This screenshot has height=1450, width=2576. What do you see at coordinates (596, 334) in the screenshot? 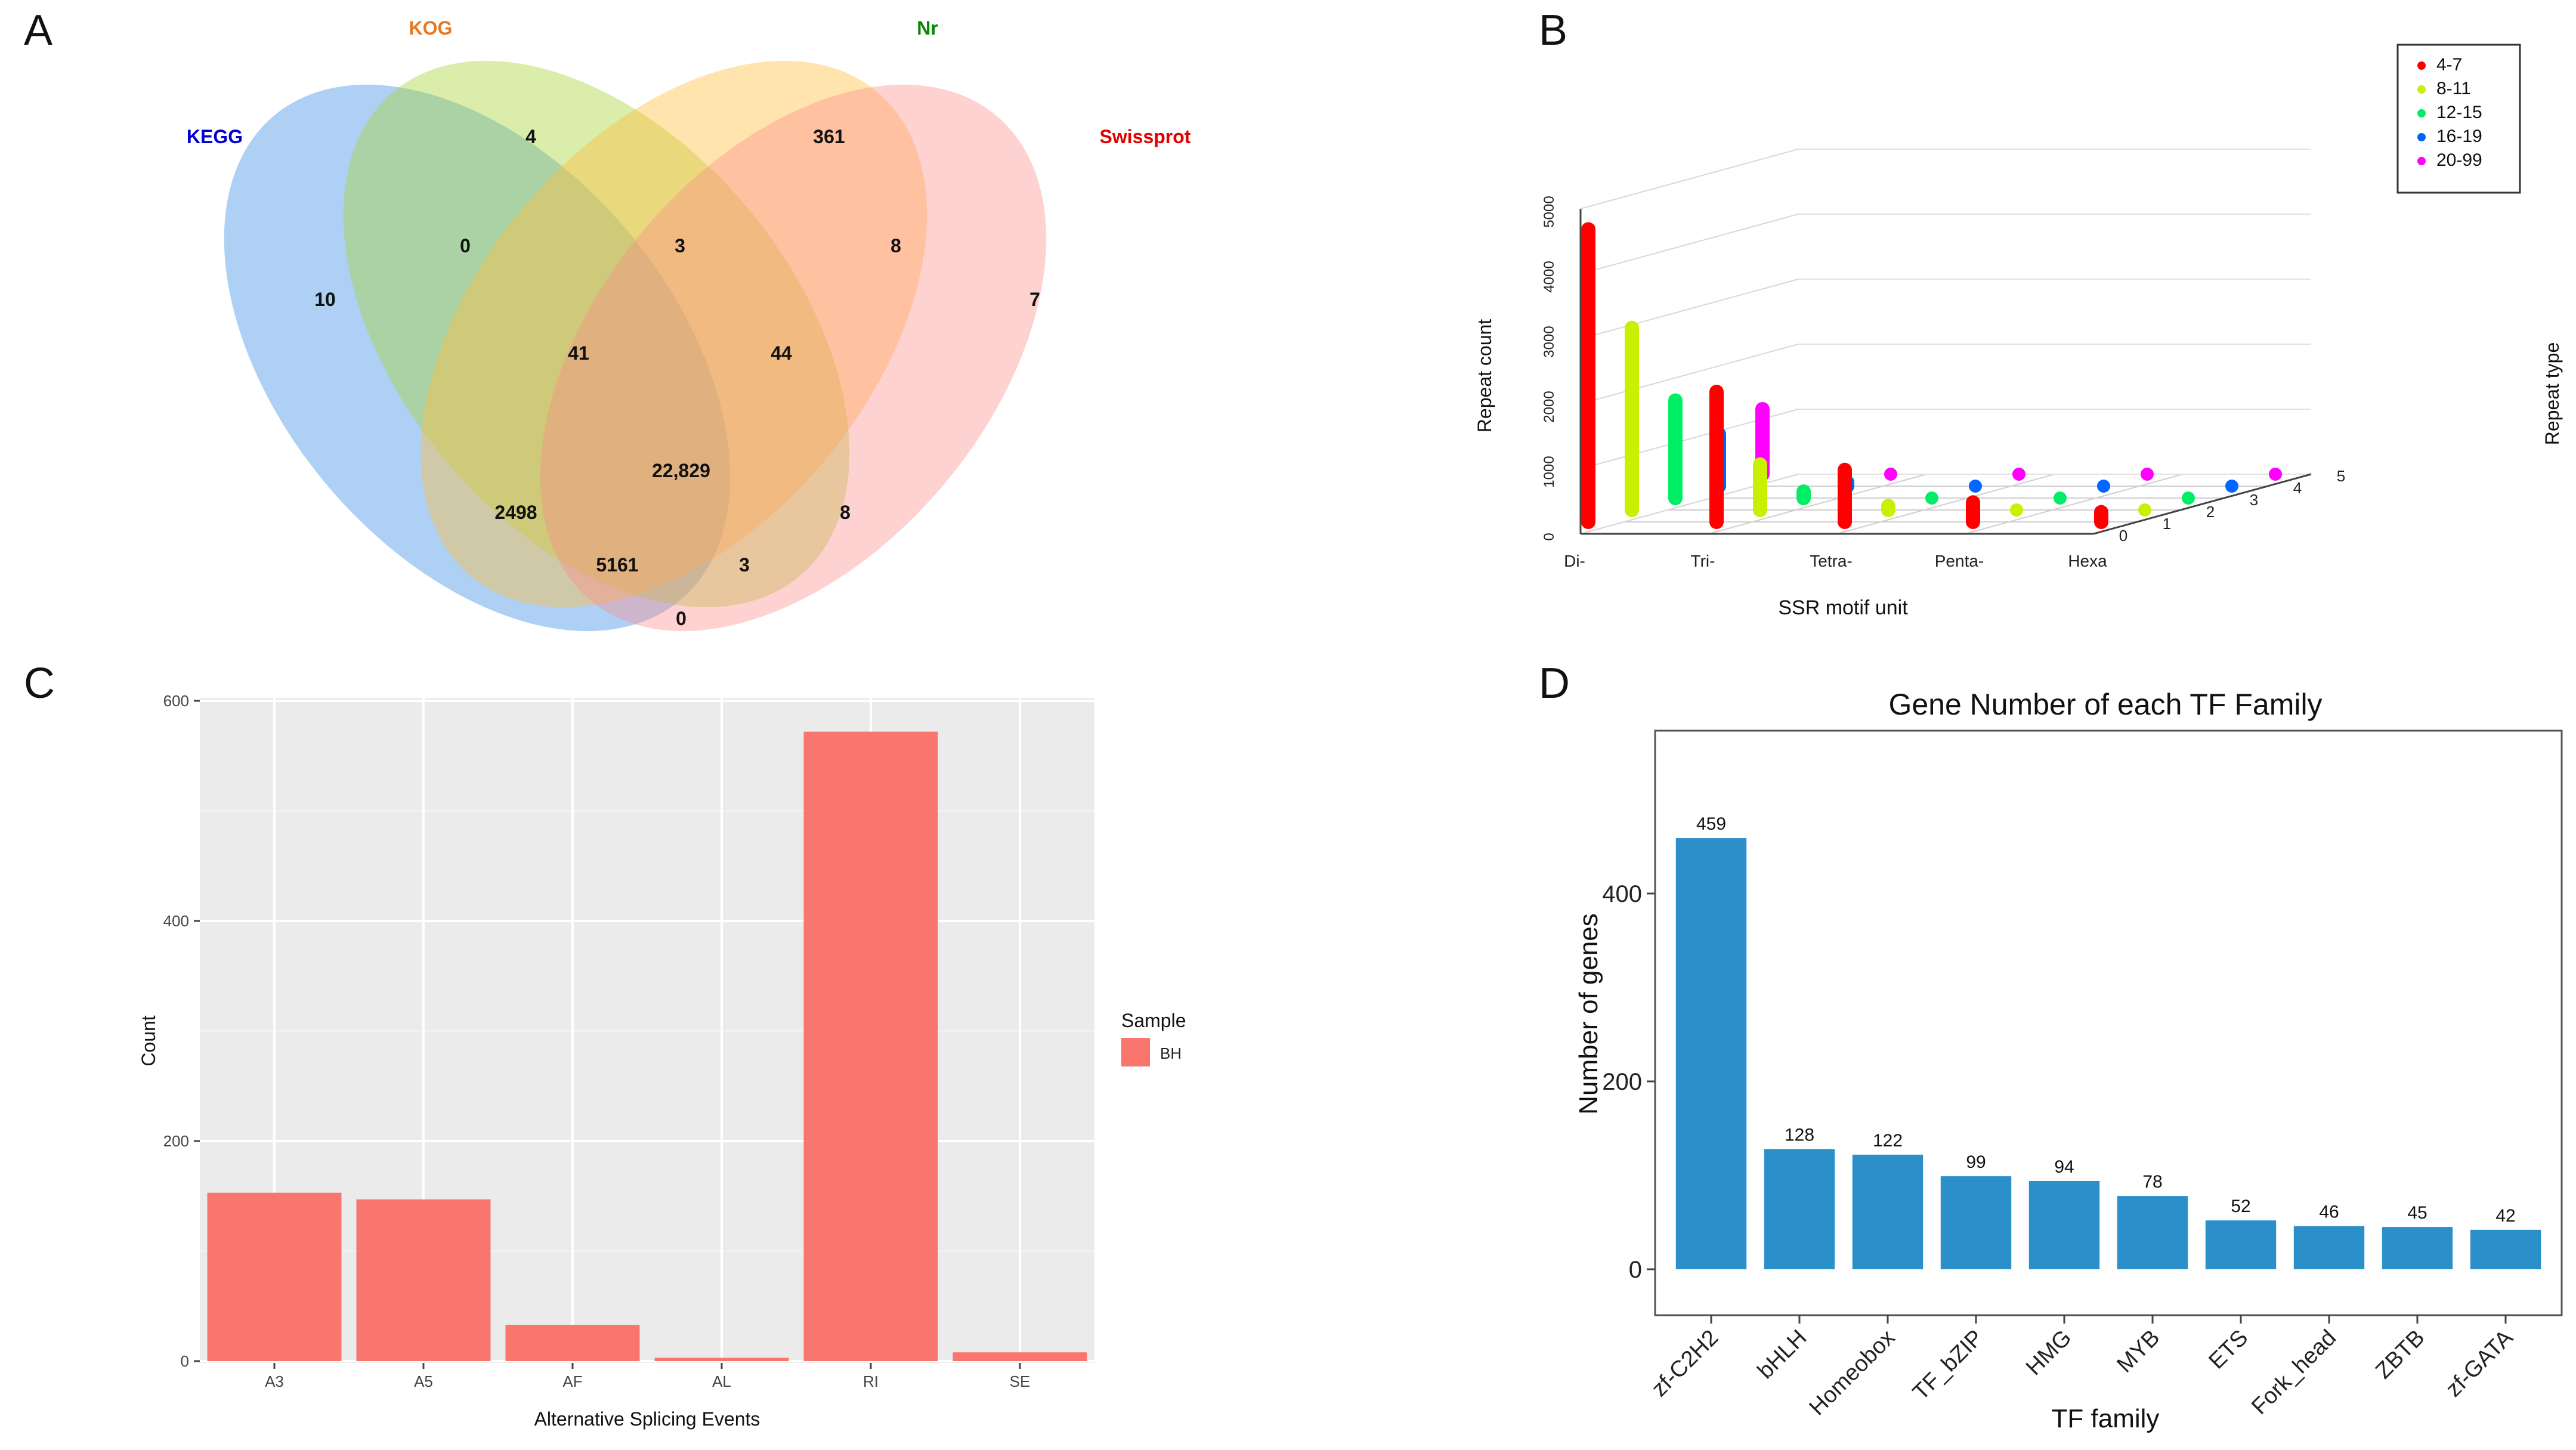
I see `venn-ellipse-kog` at bounding box center [596, 334].